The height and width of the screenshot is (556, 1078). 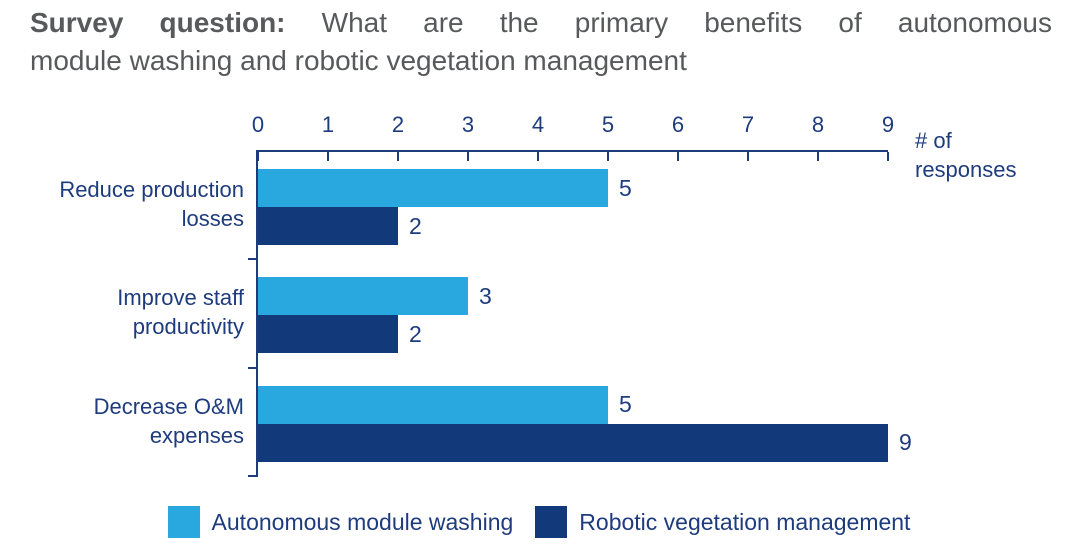 I want to click on x-axis-title-line-1: # of, so click(x=933, y=140).